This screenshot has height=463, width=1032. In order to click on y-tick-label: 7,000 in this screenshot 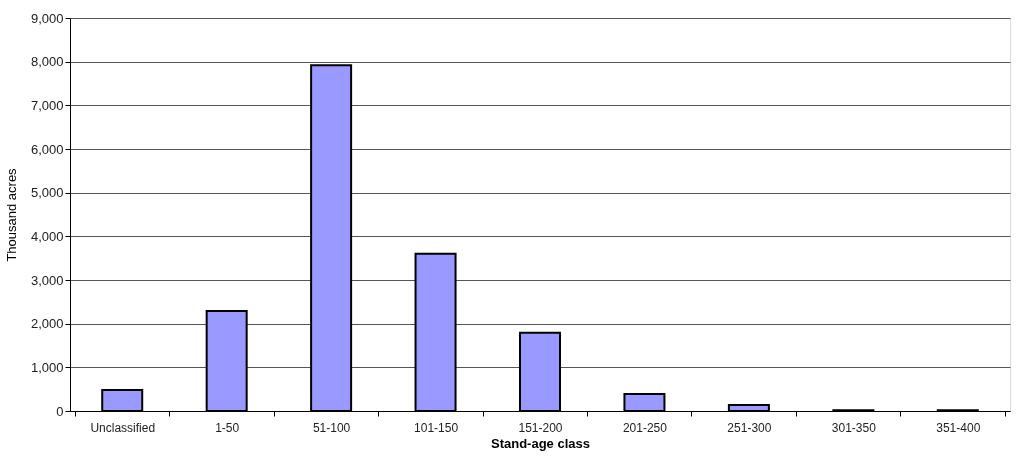, I will do `click(47, 105)`.